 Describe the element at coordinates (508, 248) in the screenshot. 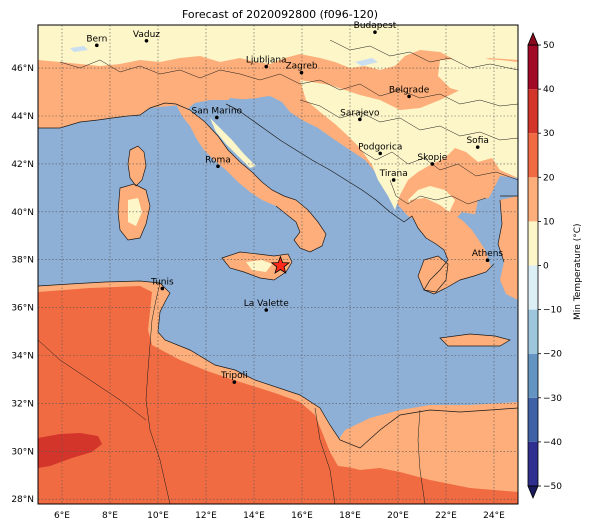

I see `turkey-coast` at that location.